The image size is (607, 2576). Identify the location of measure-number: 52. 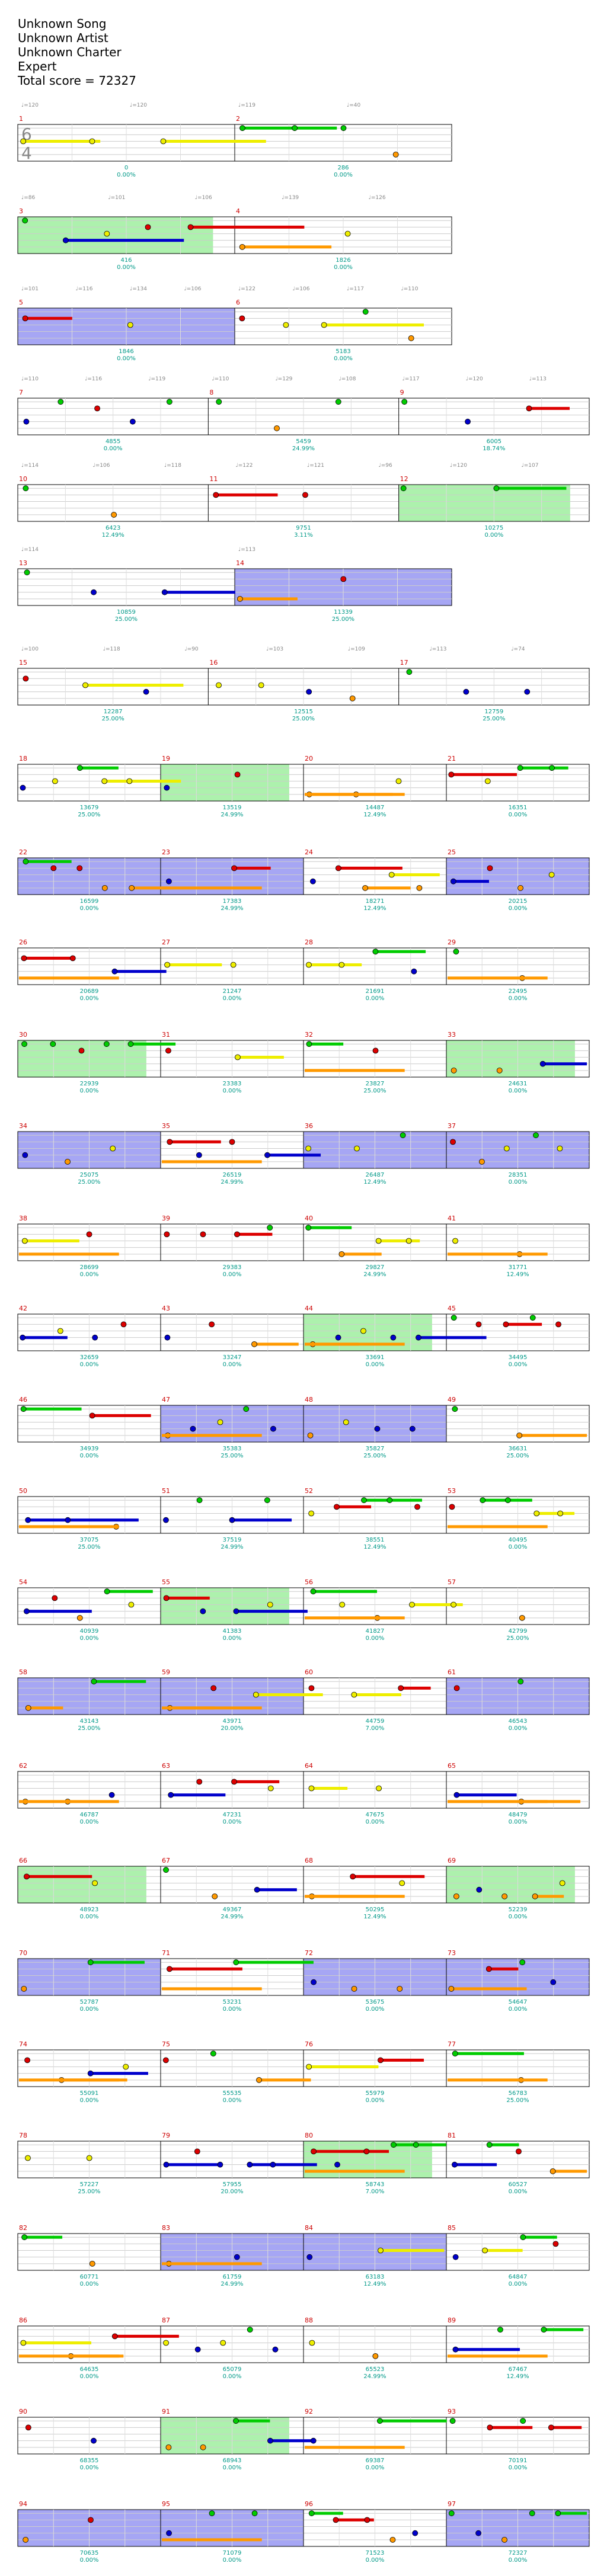
(309, 1491).